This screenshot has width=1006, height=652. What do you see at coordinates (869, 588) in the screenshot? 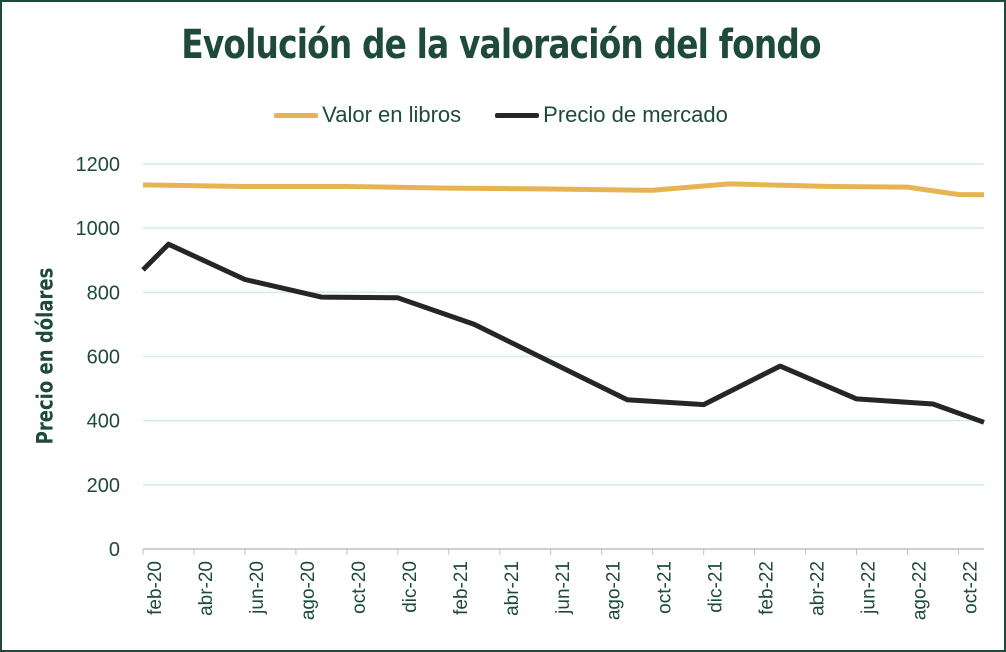
I see `x-tick-label: jun-22` at bounding box center [869, 588].